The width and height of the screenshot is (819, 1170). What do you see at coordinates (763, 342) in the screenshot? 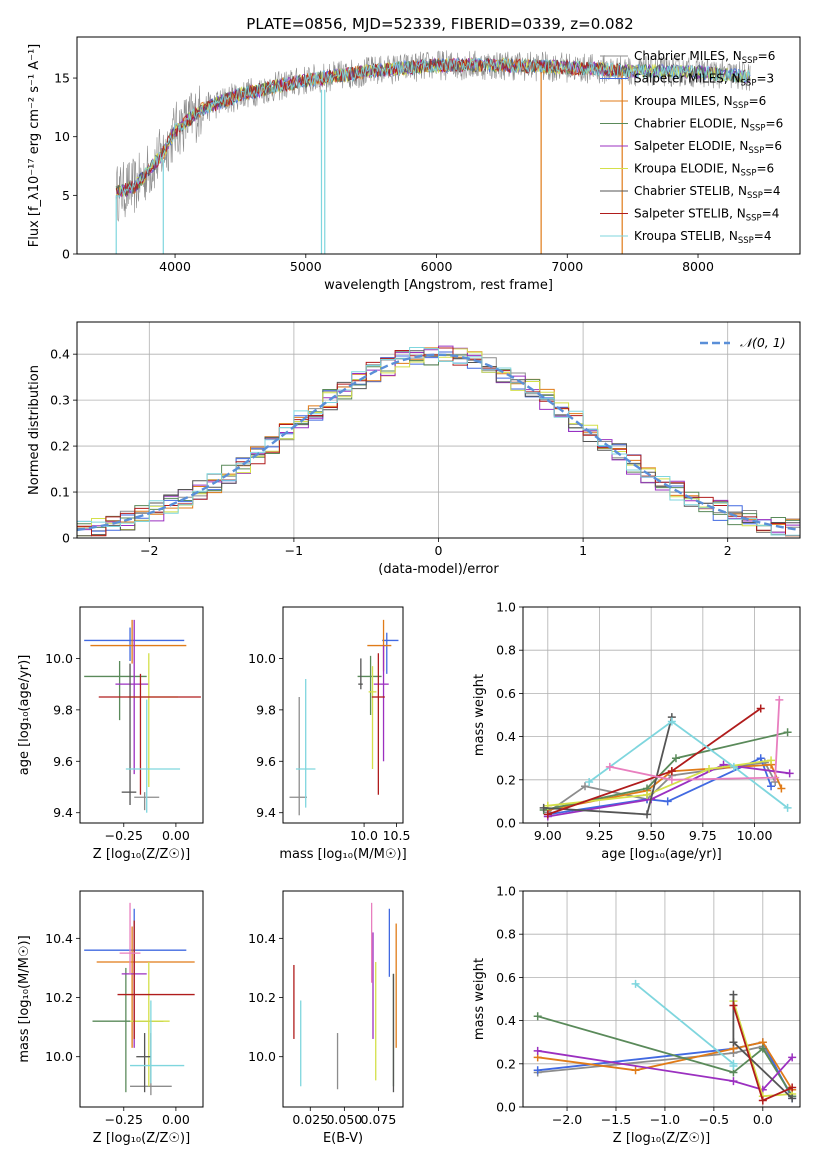
I see `legend-label: 𝒩(0, 1)` at bounding box center [763, 342].